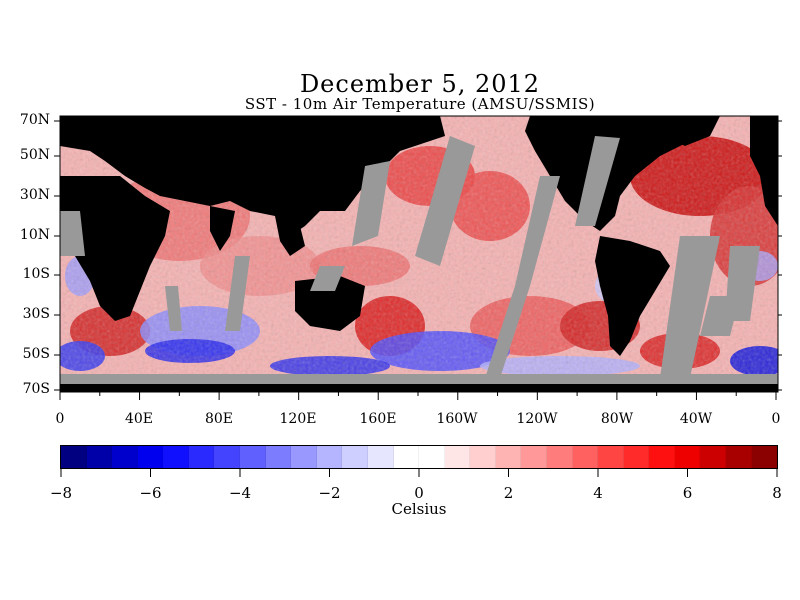 This screenshot has width=800, height=600. Describe the element at coordinates (34, 235) in the screenshot. I see `lat-label: 10N` at that location.